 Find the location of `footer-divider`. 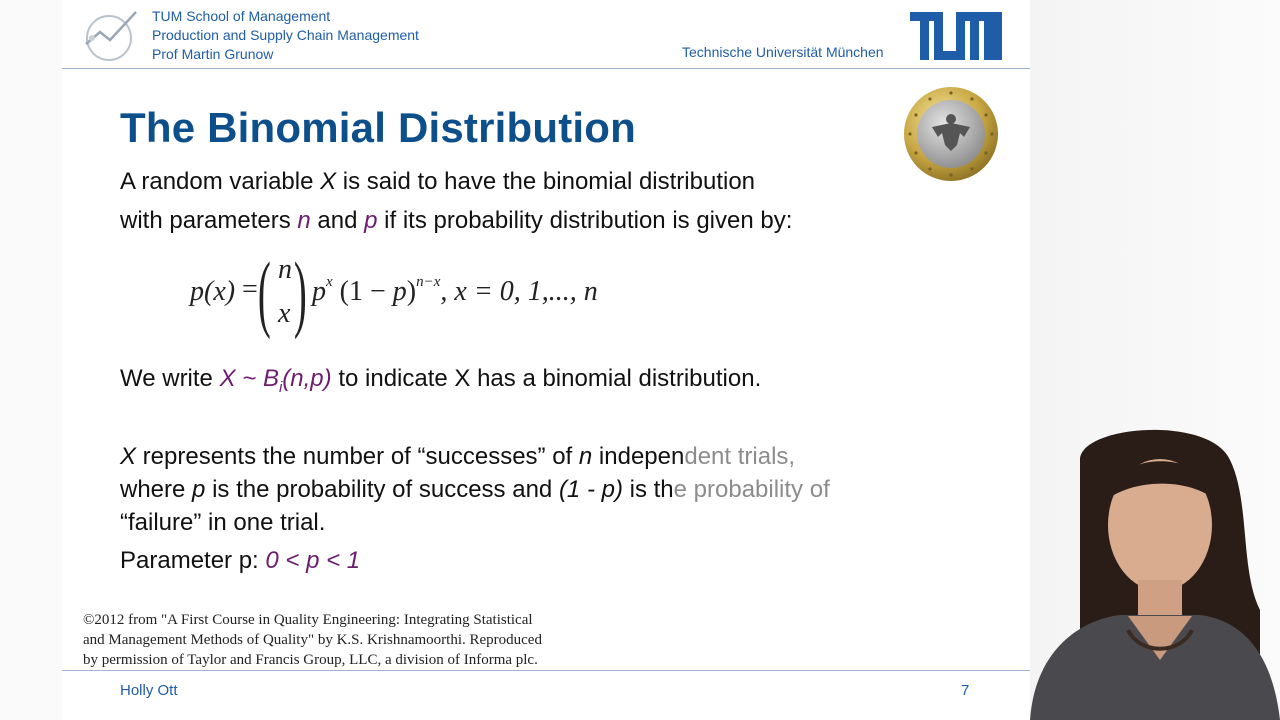

footer-divider is located at coordinates (546, 670).